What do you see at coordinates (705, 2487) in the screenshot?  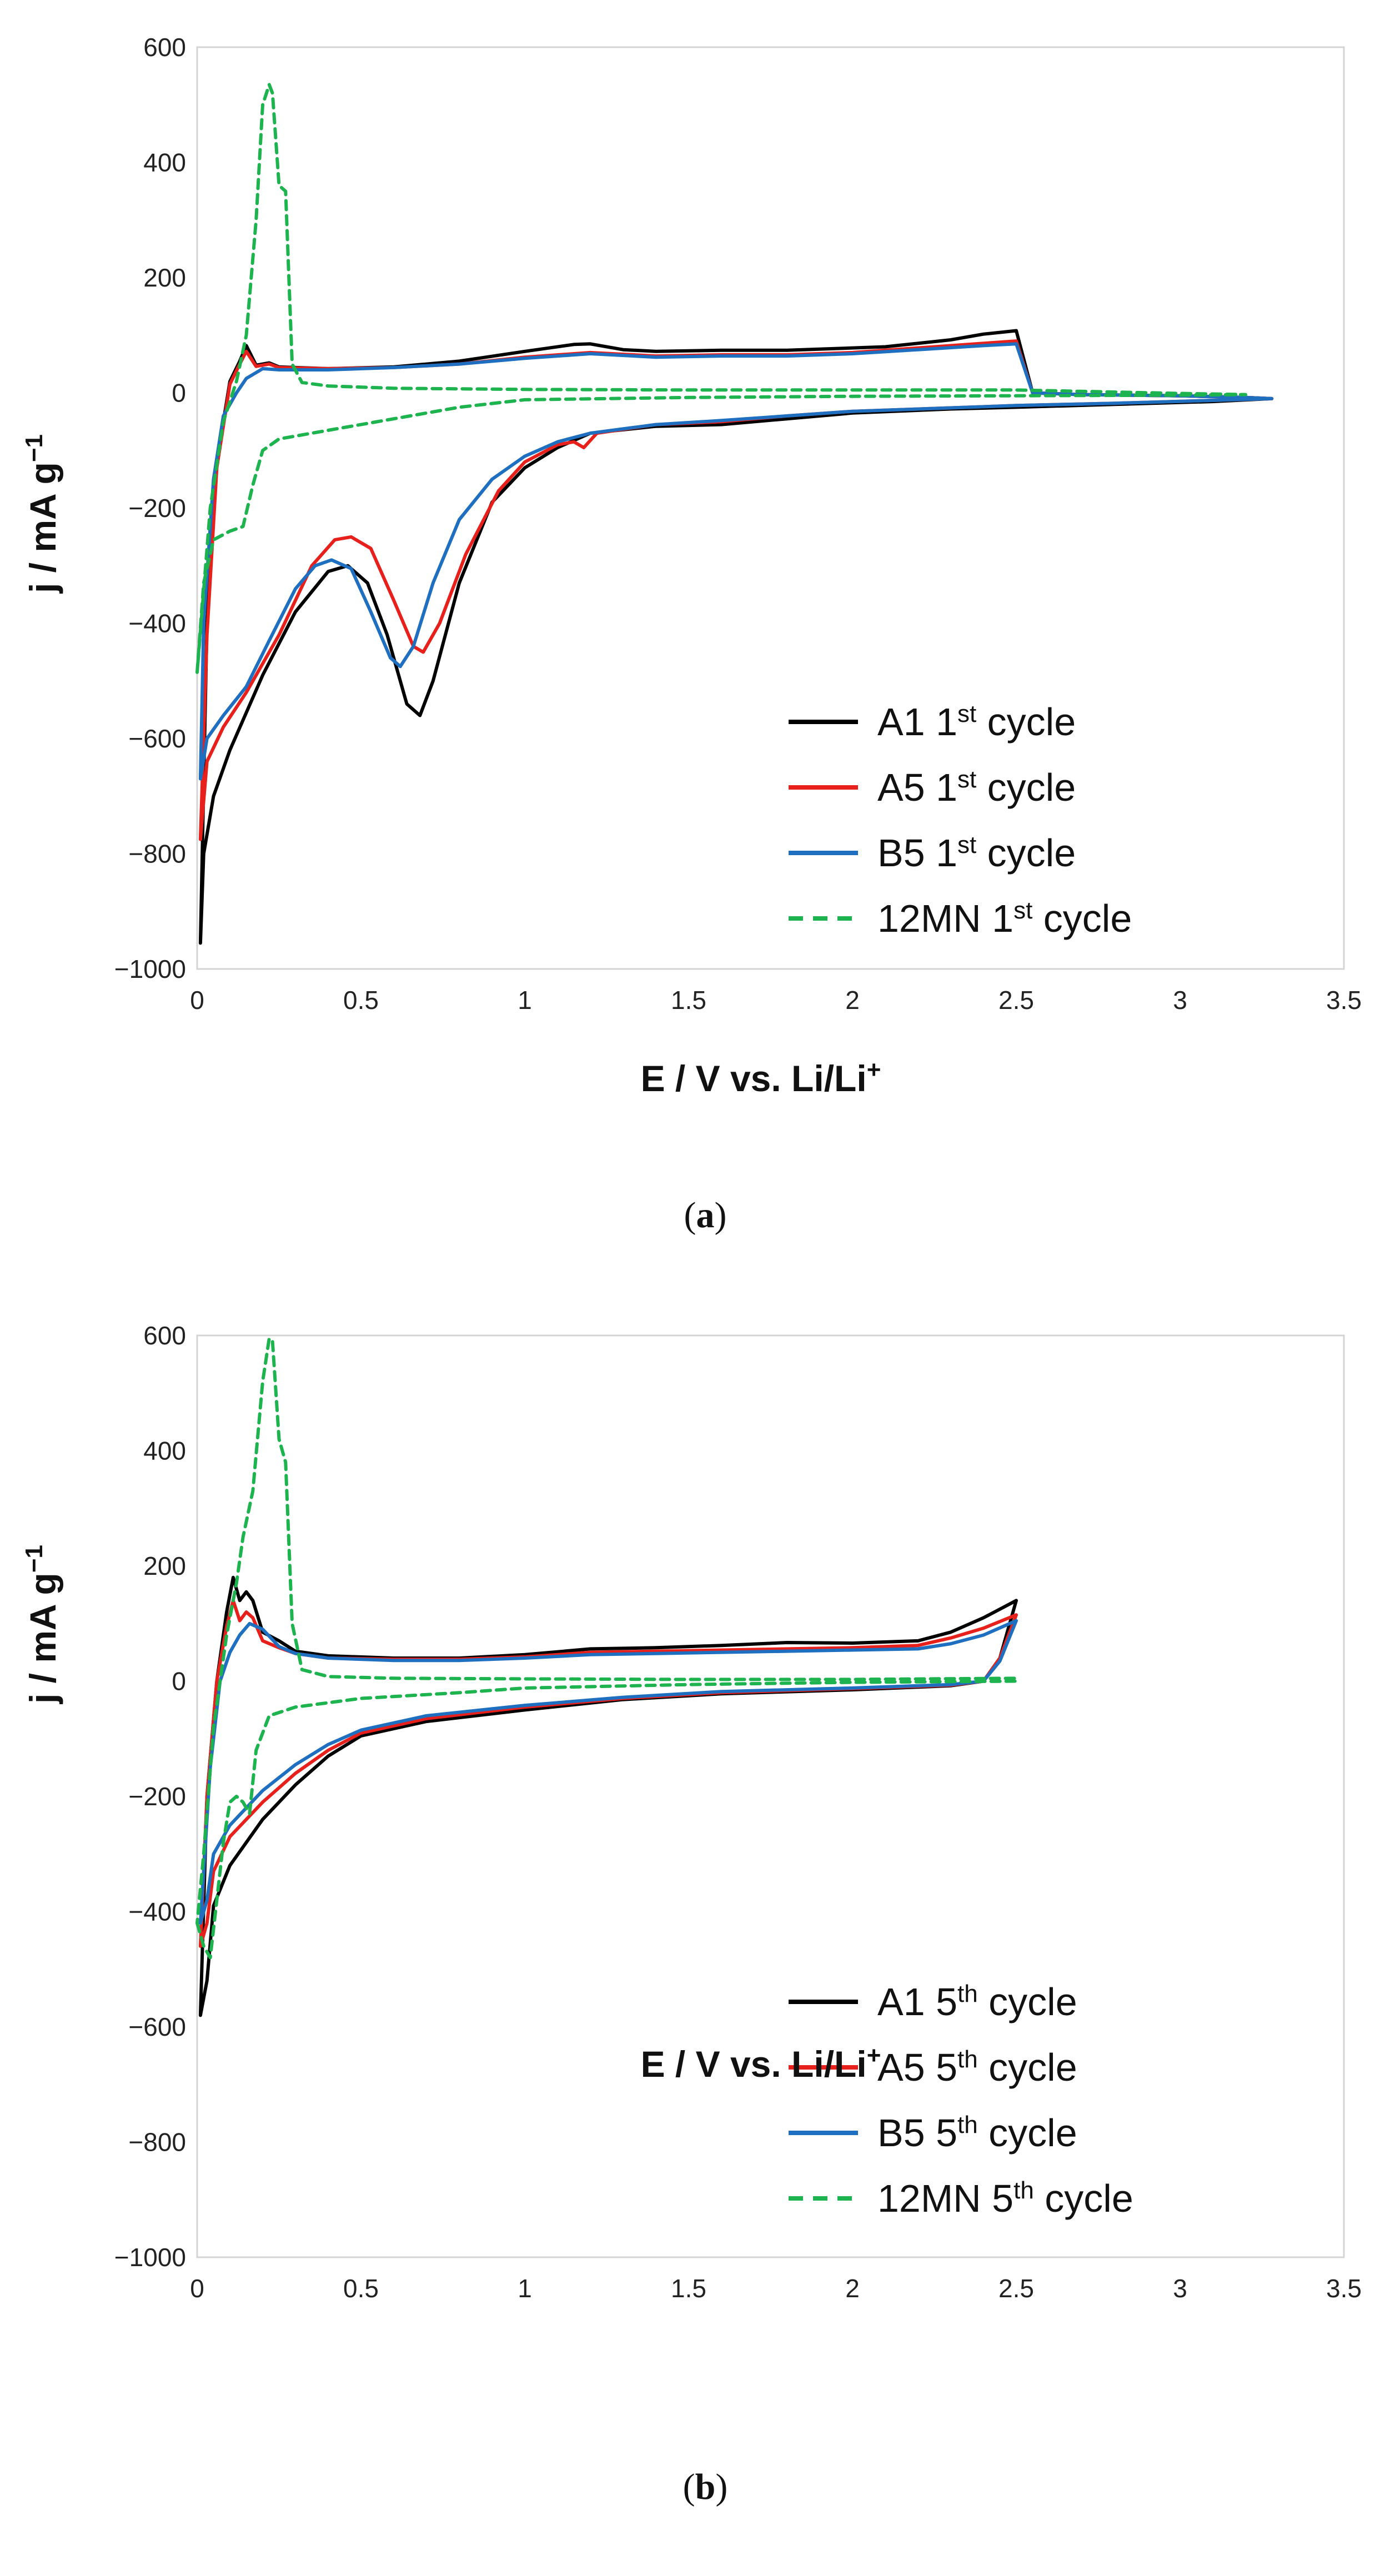 I see `panel-caption: (b)` at bounding box center [705, 2487].